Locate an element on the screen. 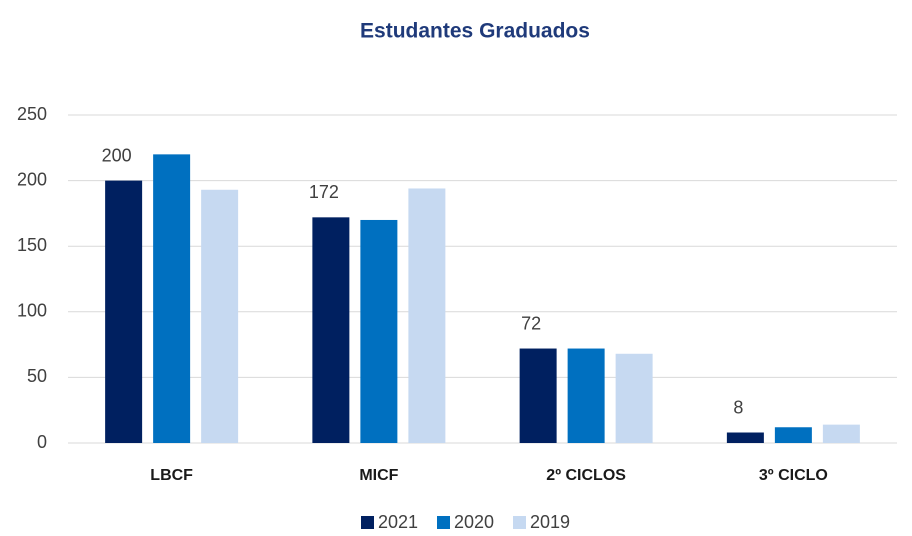 This screenshot has width=912, height=536. x-tick-label: 3º CICLO is located at coordinates (793, 475).